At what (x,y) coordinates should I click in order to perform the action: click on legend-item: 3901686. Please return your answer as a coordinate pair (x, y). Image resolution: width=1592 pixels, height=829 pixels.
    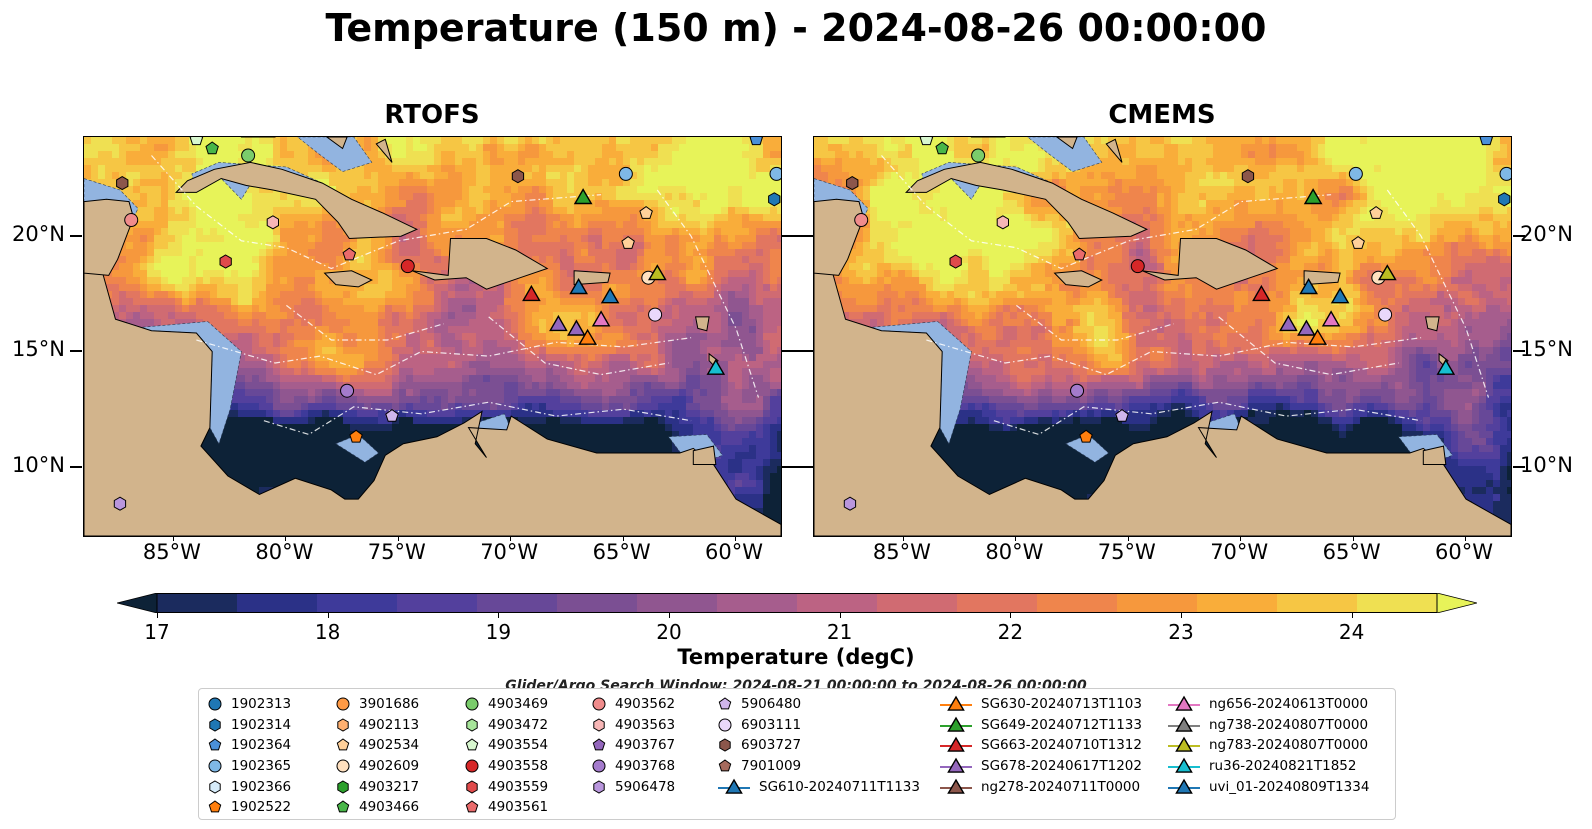
    Looking at the image, I should click on (377, 704).